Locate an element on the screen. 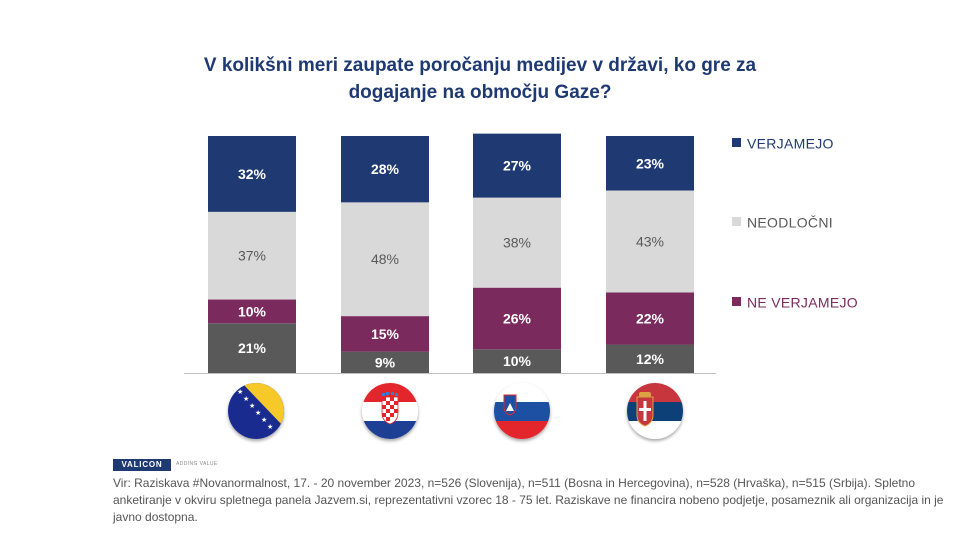 The image size is (960, 540). legend-item-verjamejo: VERJAMEJO is located at coordinates (783, 142).